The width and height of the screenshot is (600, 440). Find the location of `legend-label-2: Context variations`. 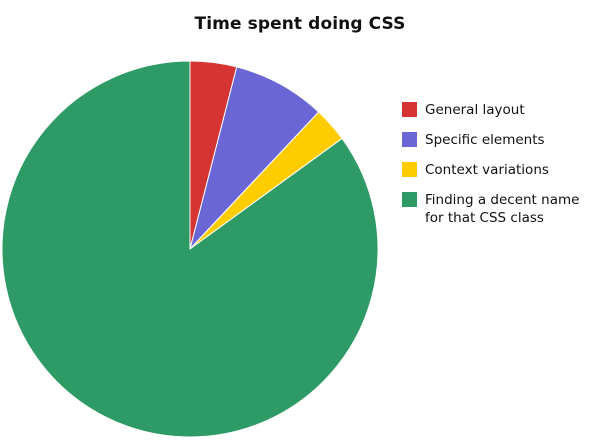

legend-label-2: Context variations is located at coordinates (487, 170).